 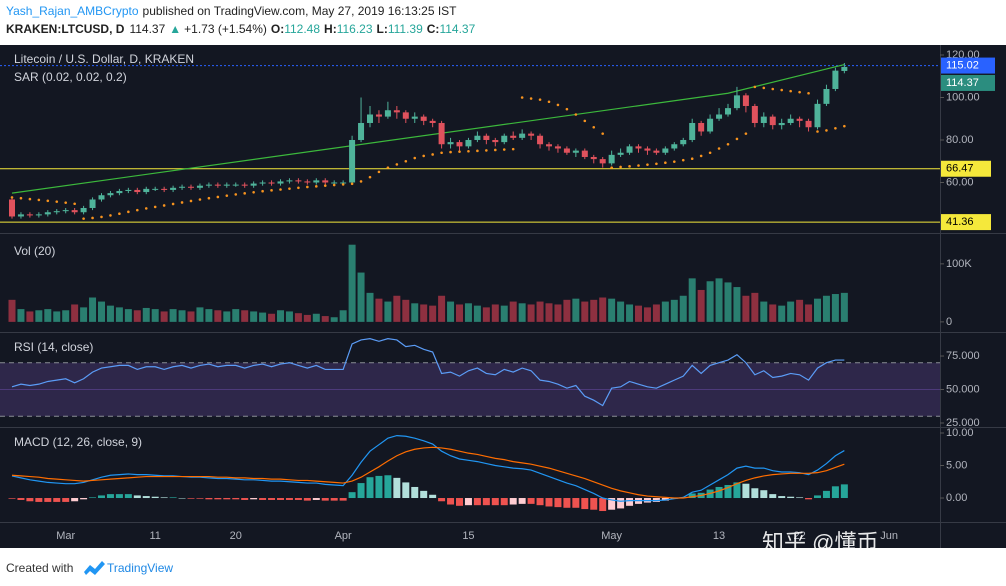 What do you see at coordinates (147, 29) in the screenshot?
I see `last: 114.37` at bounding box center [147, 29].